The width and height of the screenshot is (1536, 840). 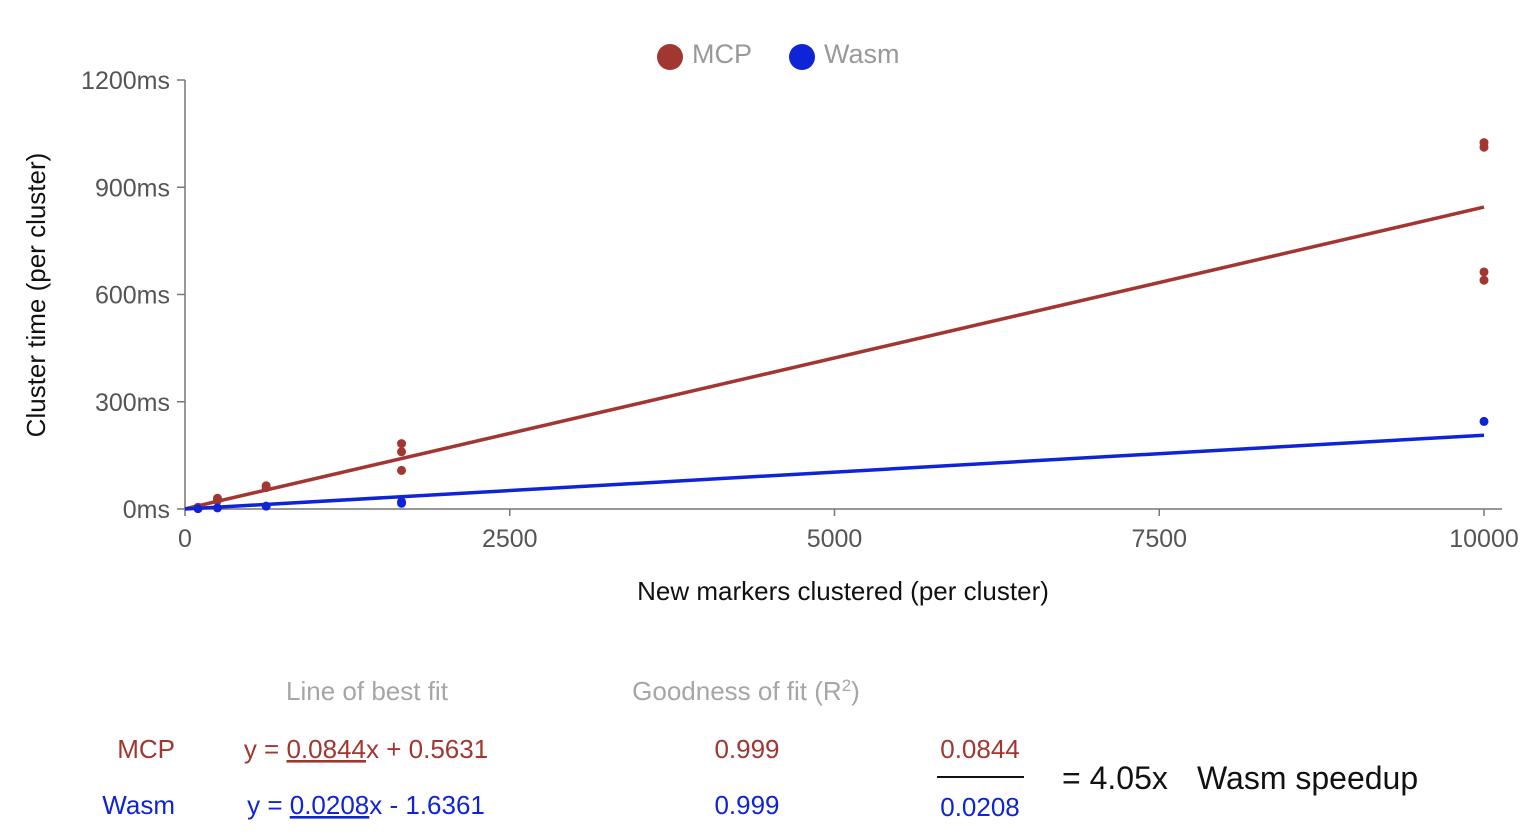 I want to click on x-axis-title: New markers clustered (per cluster), so click(x=843, y=591).